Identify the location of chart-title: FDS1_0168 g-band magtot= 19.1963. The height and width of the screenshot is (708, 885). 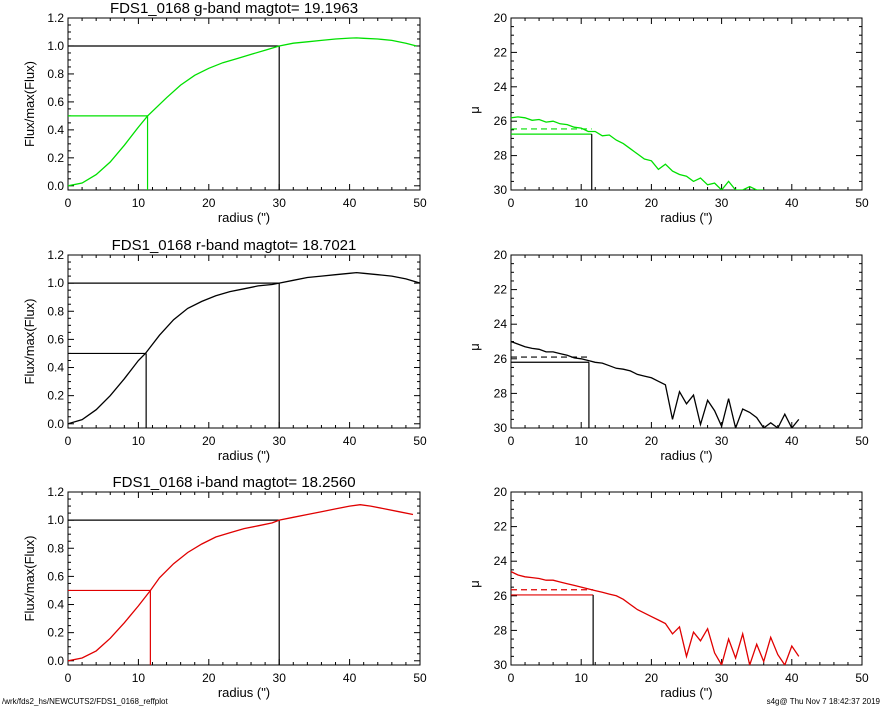
(234, 8).